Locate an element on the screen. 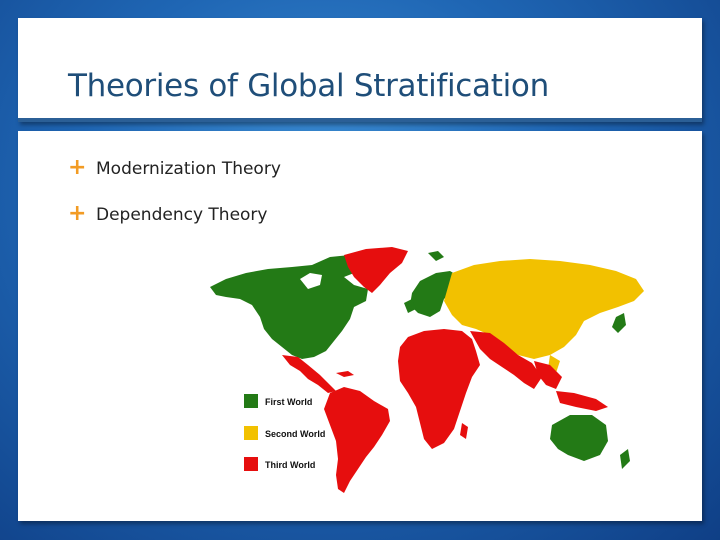 The width and height of the screenshot is (720, 540). central-america-region is located at coordinates (318, 374).